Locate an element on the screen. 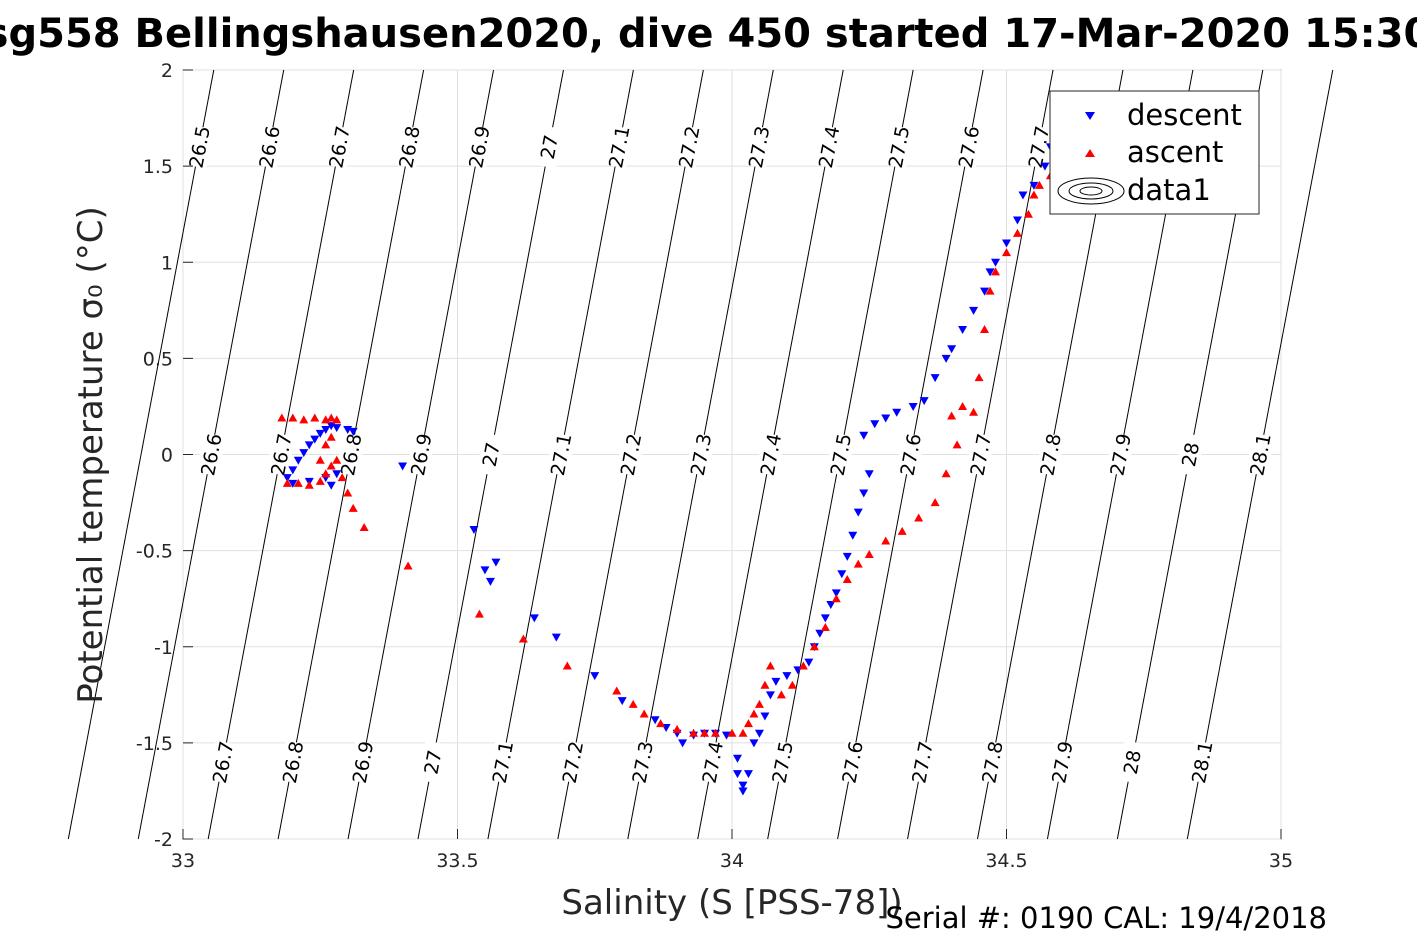 The image size is (1417, 945). legend-marker-descent is located at coordinates (1090, 116).